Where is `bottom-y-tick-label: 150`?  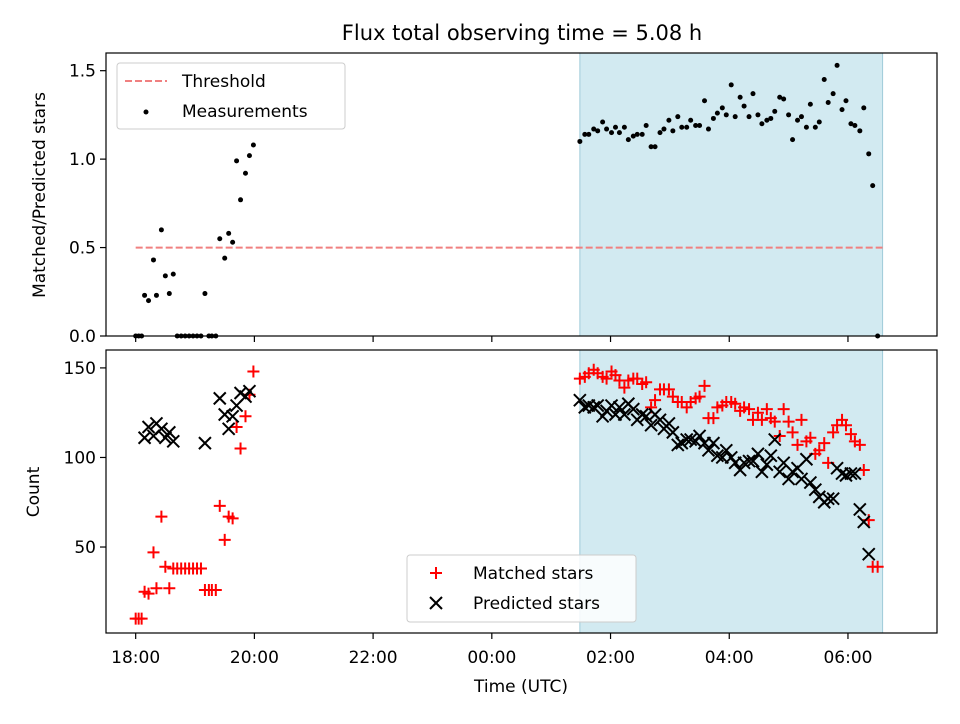 bottom-y-tick-label: 150 is located at coordinates (80, 369).